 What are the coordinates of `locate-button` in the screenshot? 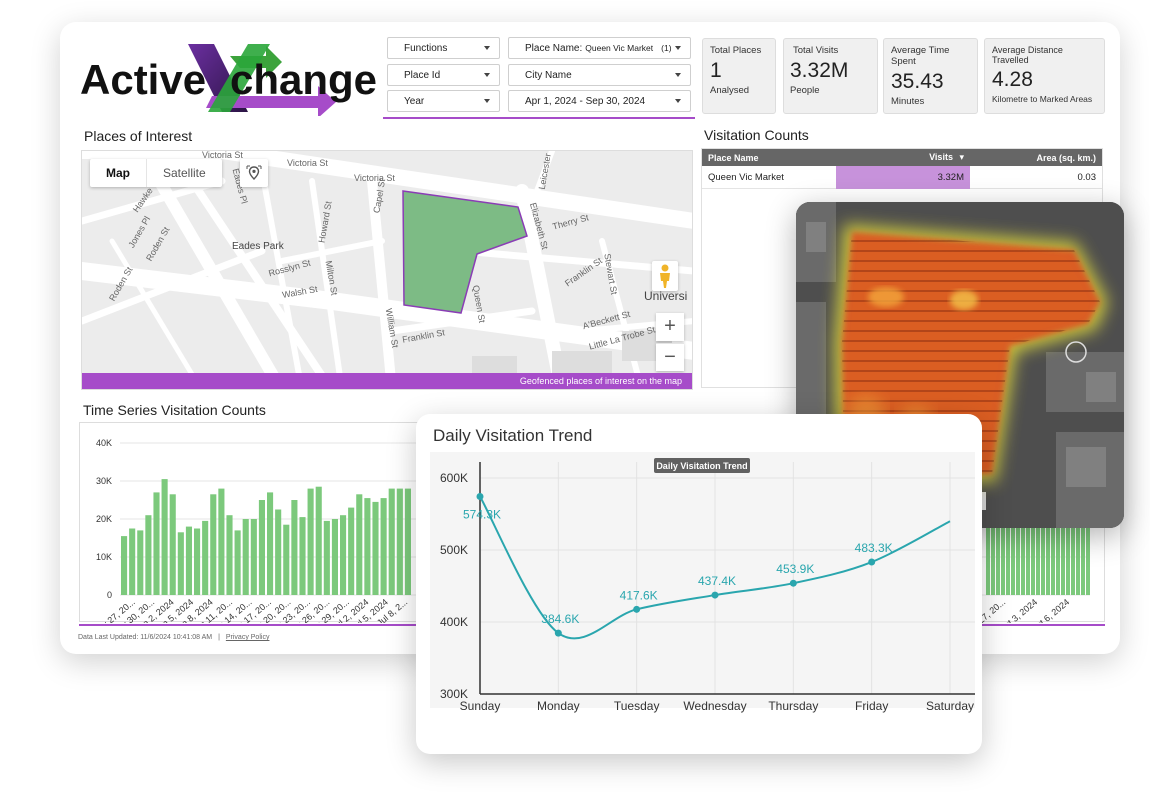 It's located at (254, 173).